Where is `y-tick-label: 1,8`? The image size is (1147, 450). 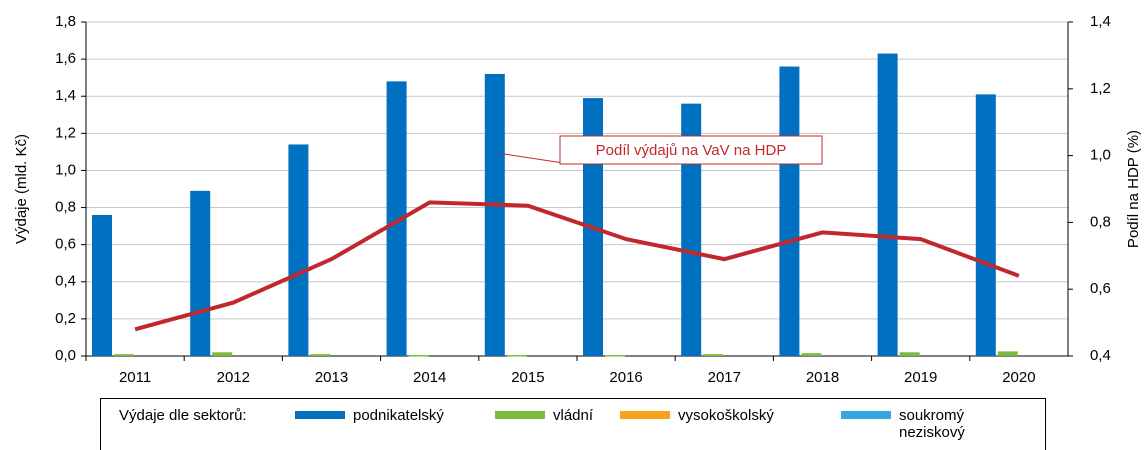 y-tick-label: 1,8 is located at coordinates (65, 21).